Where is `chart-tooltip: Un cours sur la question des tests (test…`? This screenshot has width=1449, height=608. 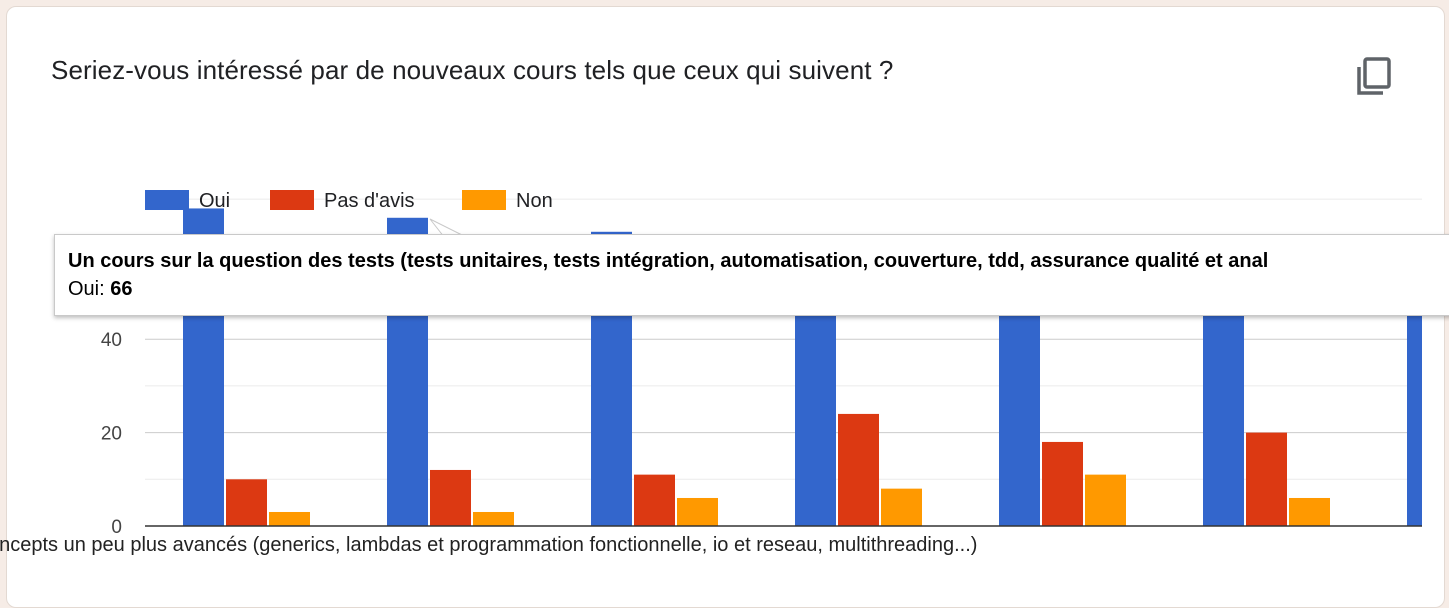
chart-tooltip: Un cours sur la question des tests (test… is located at coordinates (751, 275).